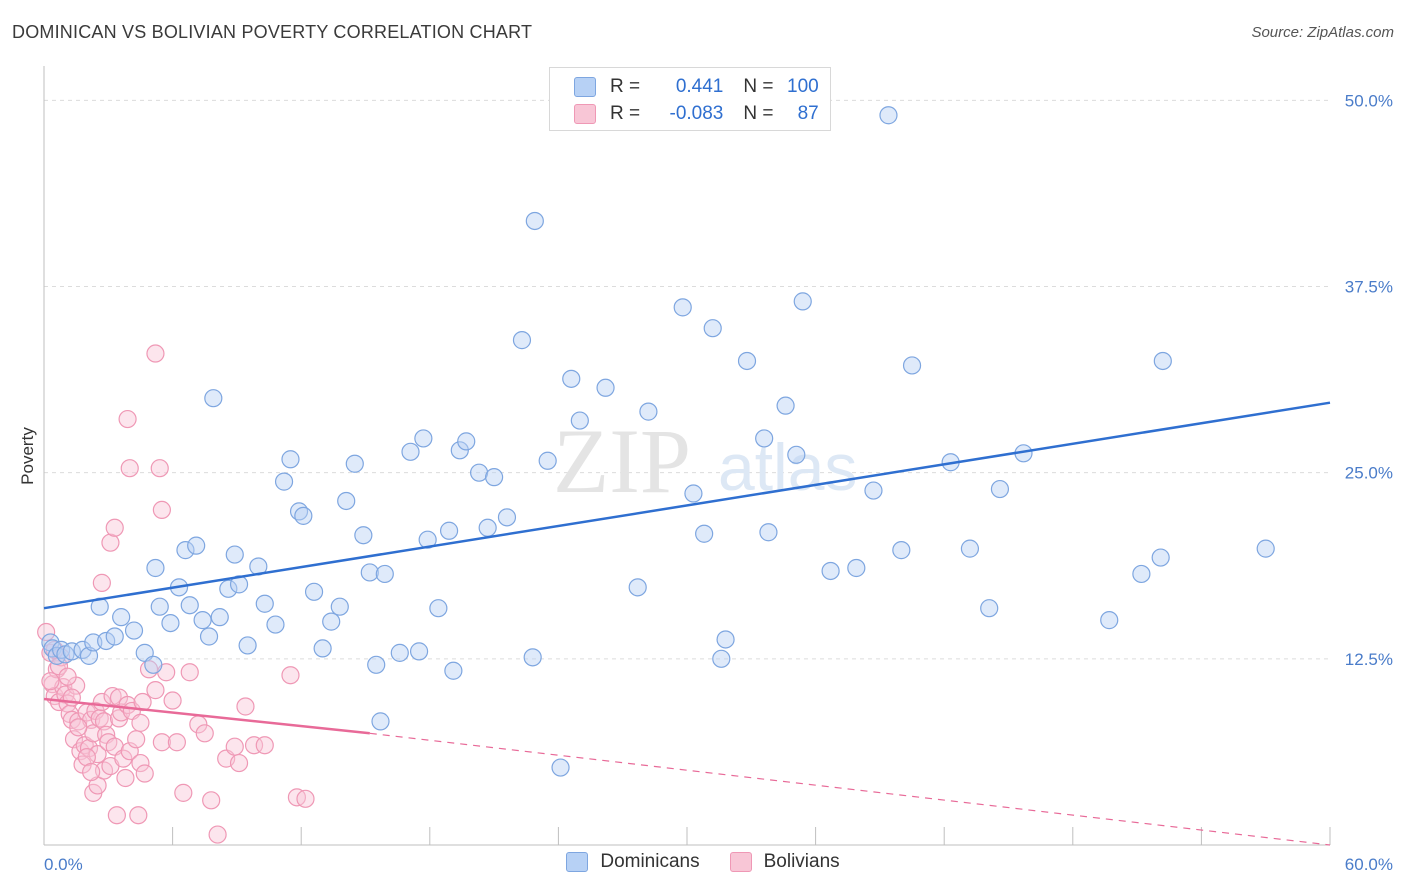  Describe the element at coordinates (803, 86) in the screenshot. I see `legend-n-value: 100` at that location.